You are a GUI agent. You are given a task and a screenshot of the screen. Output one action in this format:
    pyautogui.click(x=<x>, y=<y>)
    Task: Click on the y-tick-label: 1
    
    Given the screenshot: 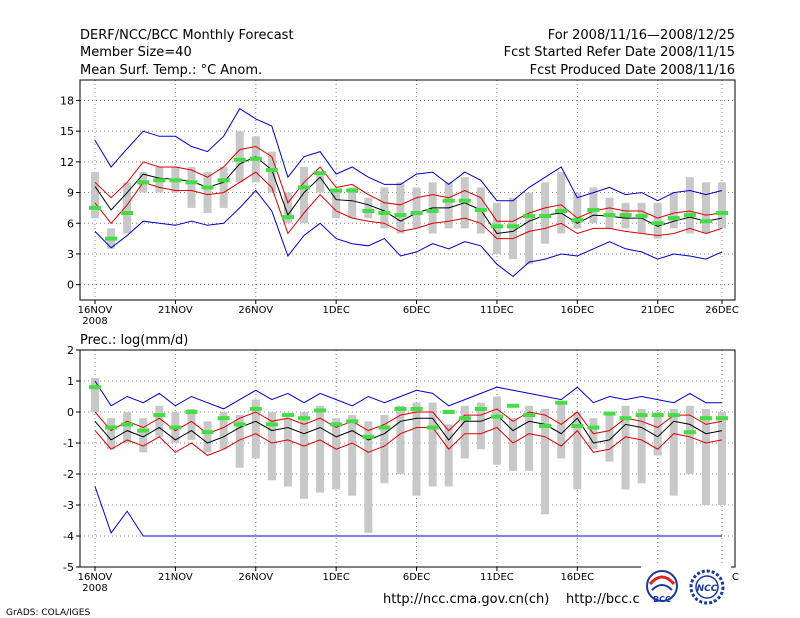 What is the action you would take?
    pyautogui.click(x=70, y=381)
    